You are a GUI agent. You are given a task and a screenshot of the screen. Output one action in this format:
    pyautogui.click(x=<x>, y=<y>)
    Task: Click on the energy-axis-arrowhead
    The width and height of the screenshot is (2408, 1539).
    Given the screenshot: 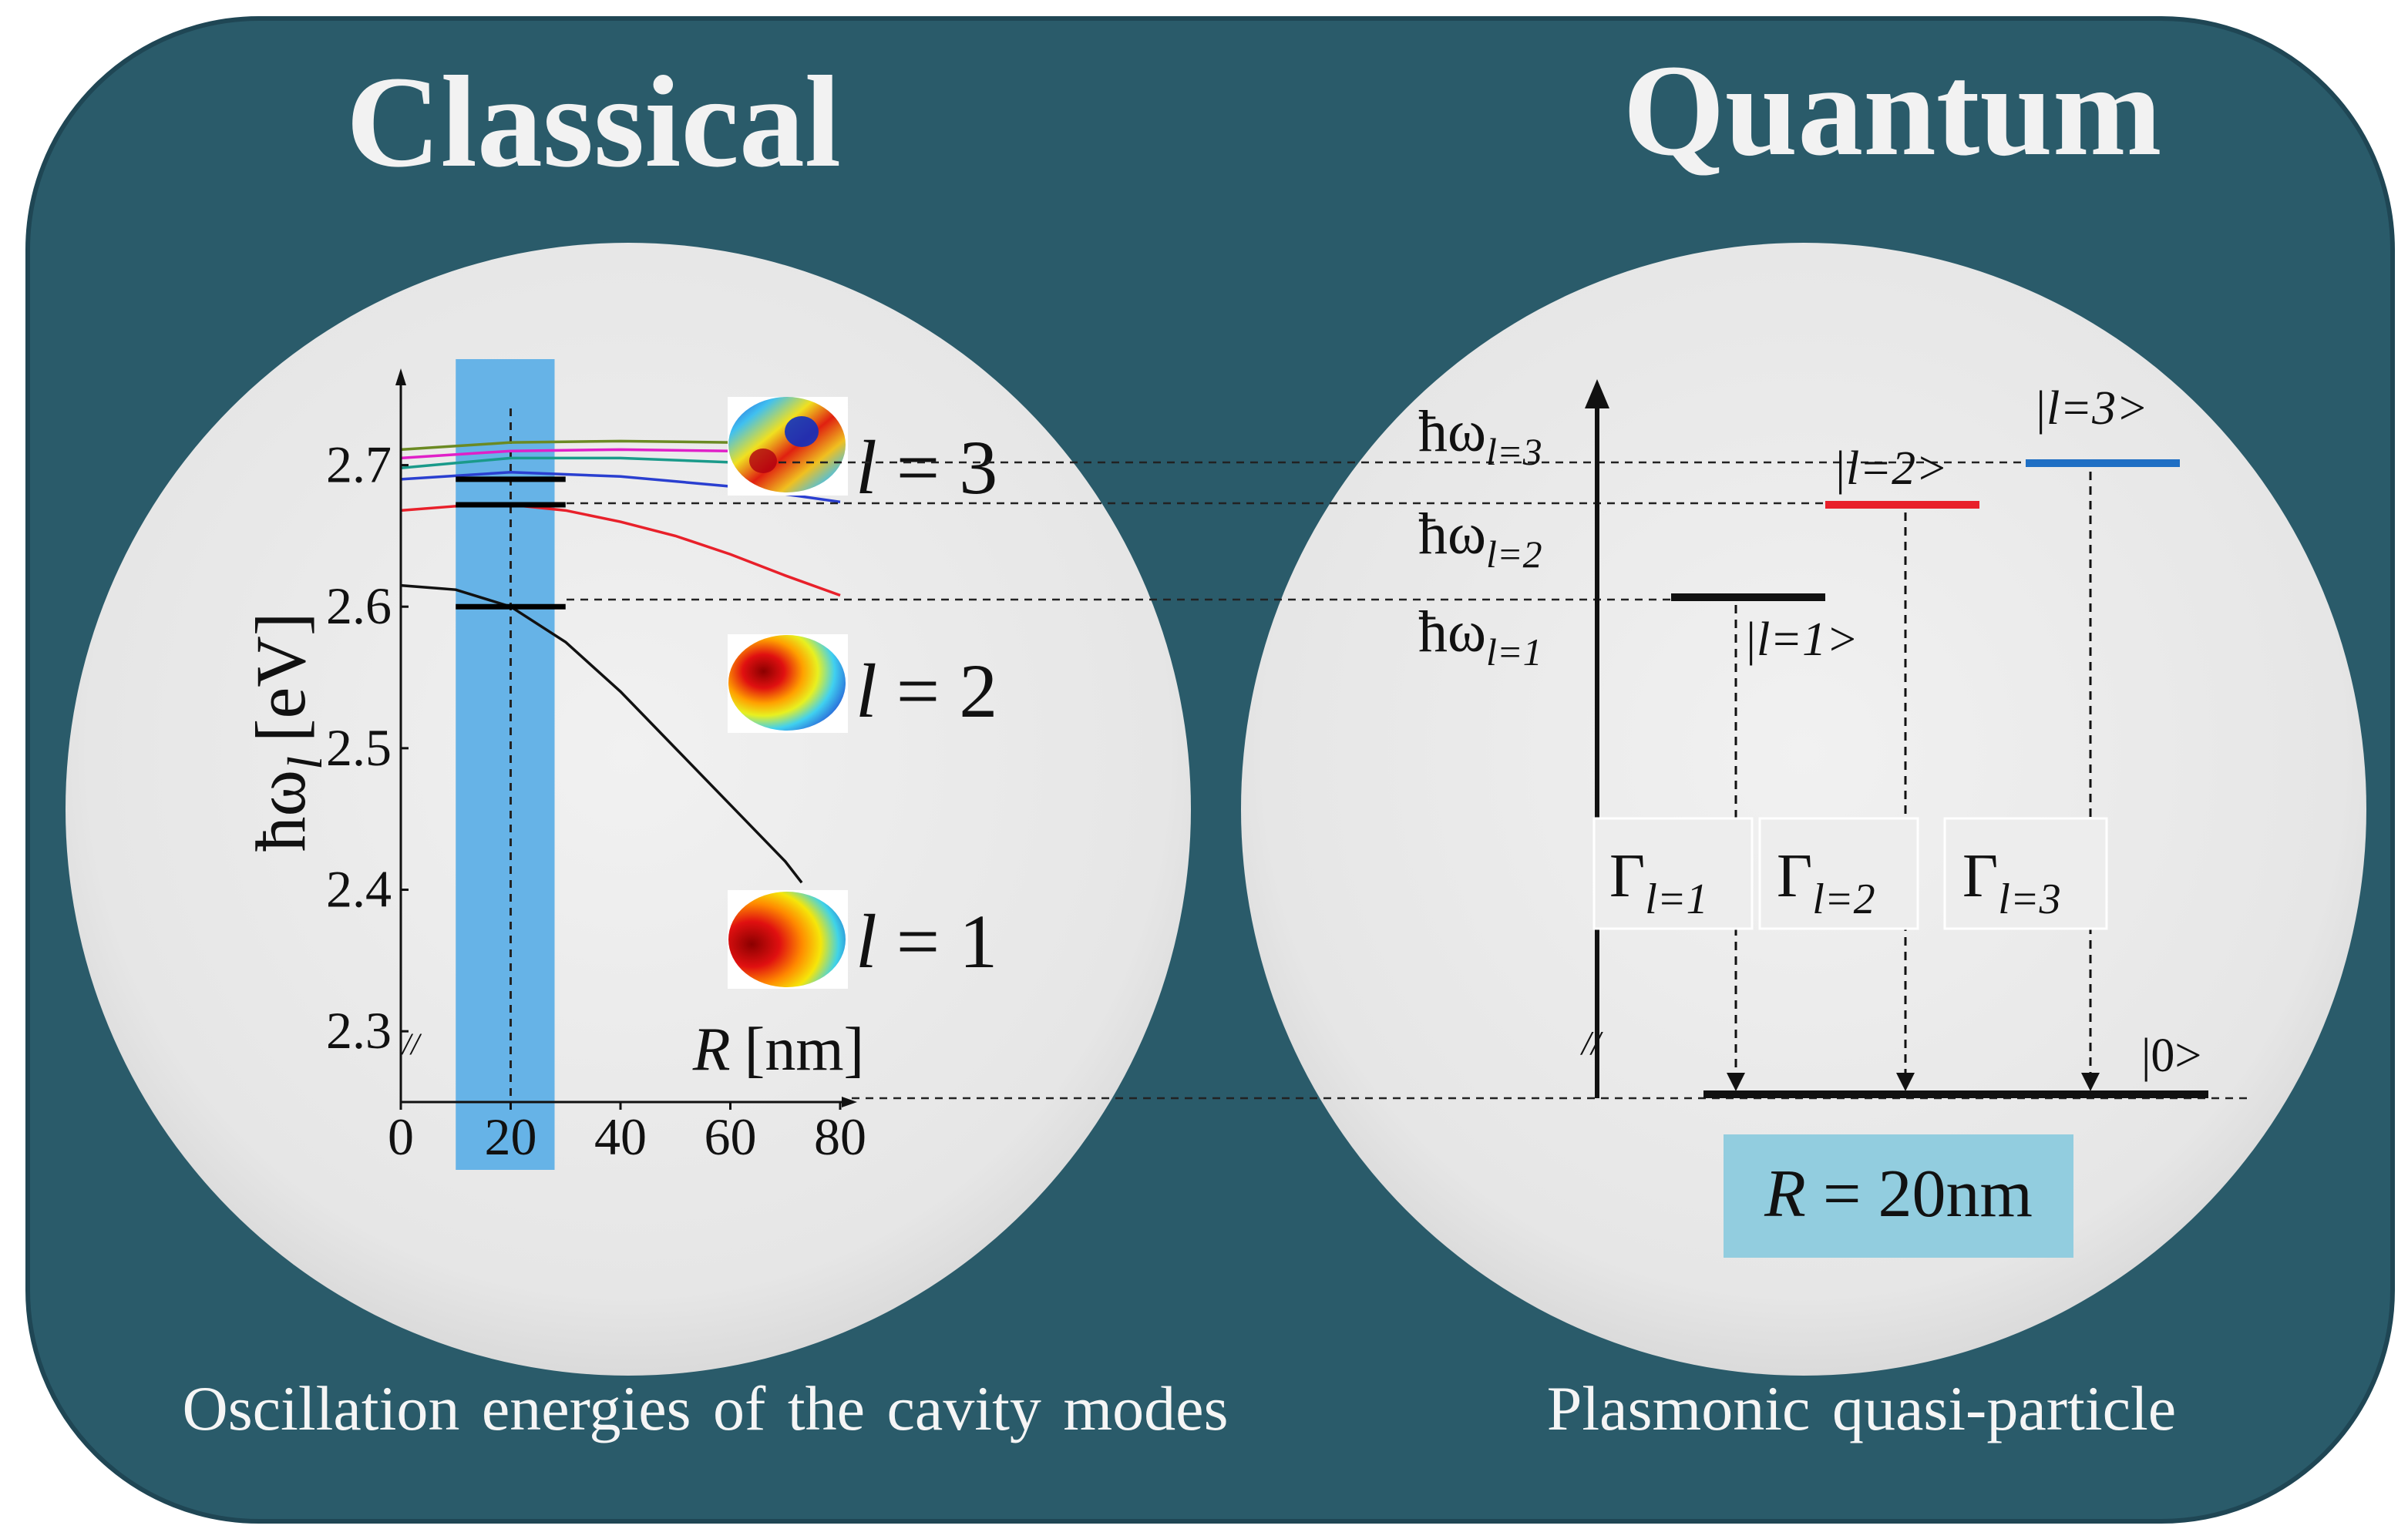 What is the action you would take?
    pyautogui.click(x=1597, y=393)
    